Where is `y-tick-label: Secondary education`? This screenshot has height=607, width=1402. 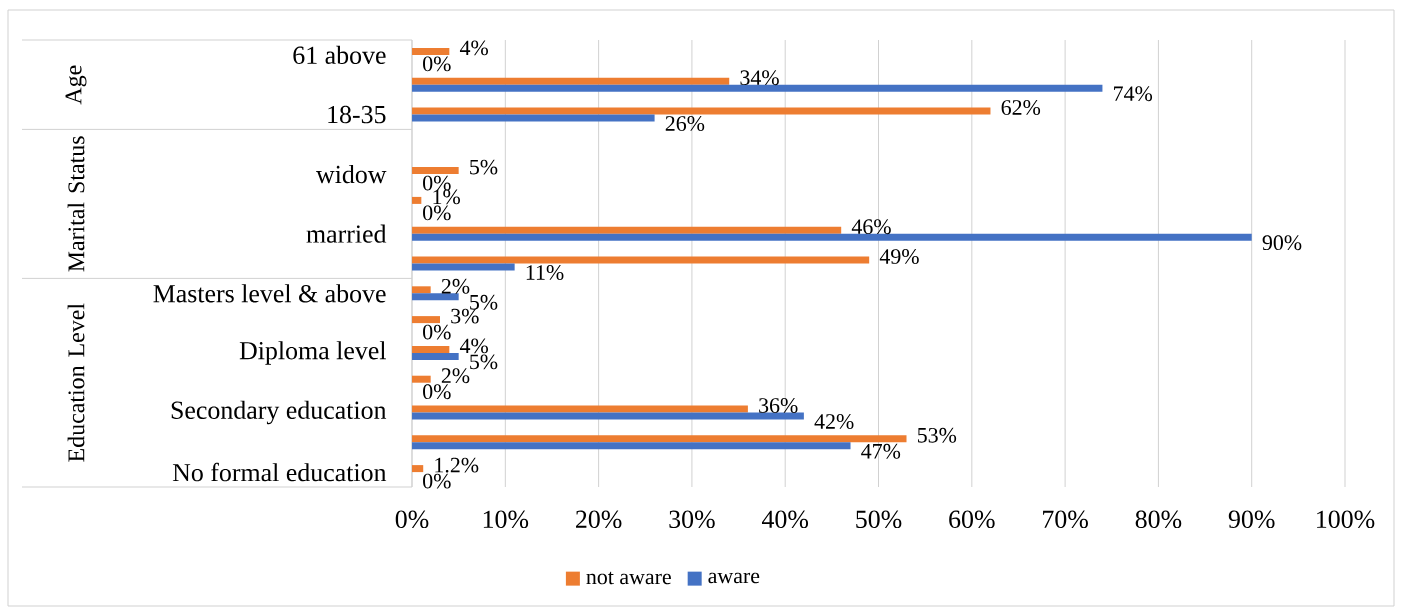 y-tick-label: Secondary education is located at coordinates (279, 412).